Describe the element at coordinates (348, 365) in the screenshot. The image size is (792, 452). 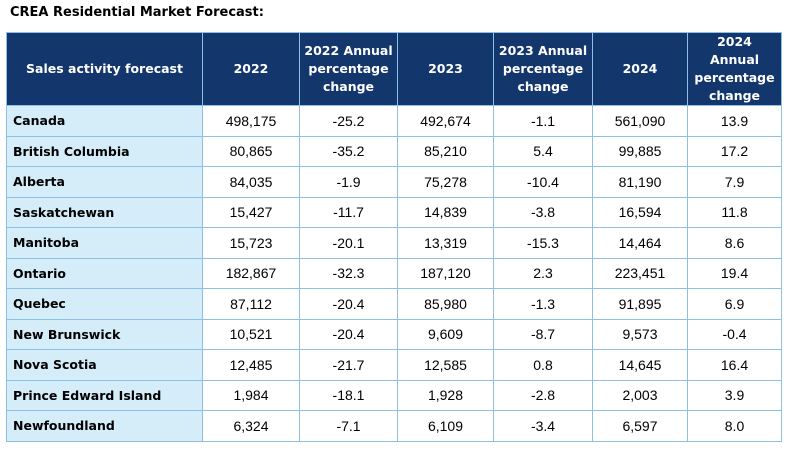
I see `change-2022-cell: -21.7` at that location.